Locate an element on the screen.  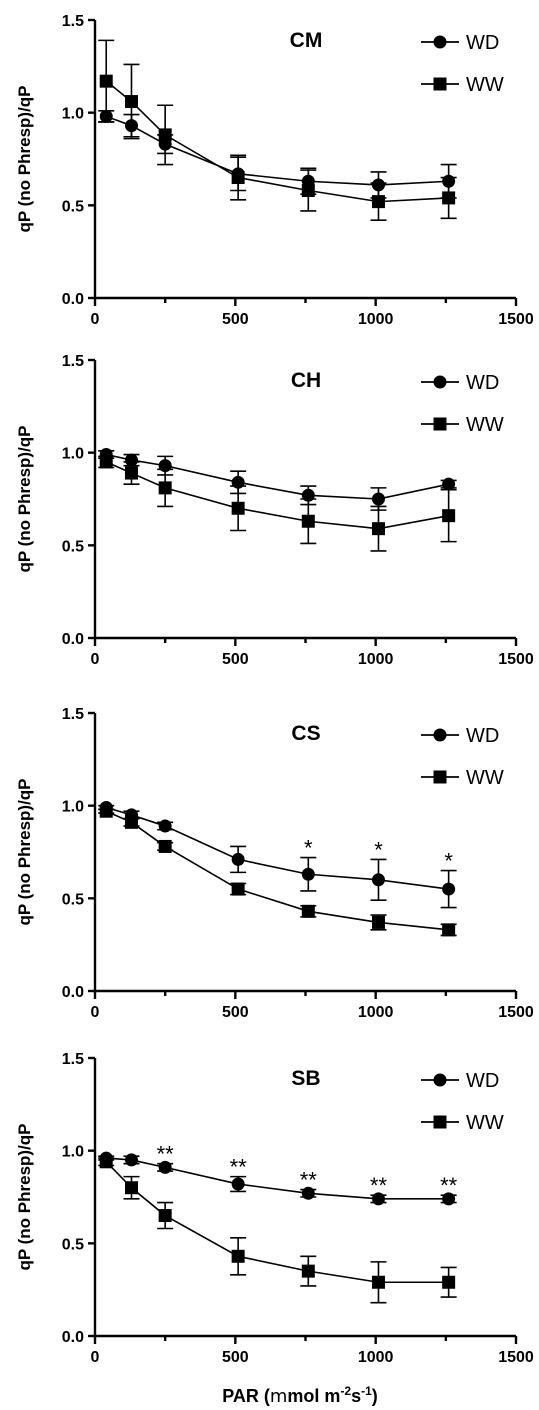
x-axis-label: PAR (mmol m-2s-1) is located at coordinates (300, 1395).